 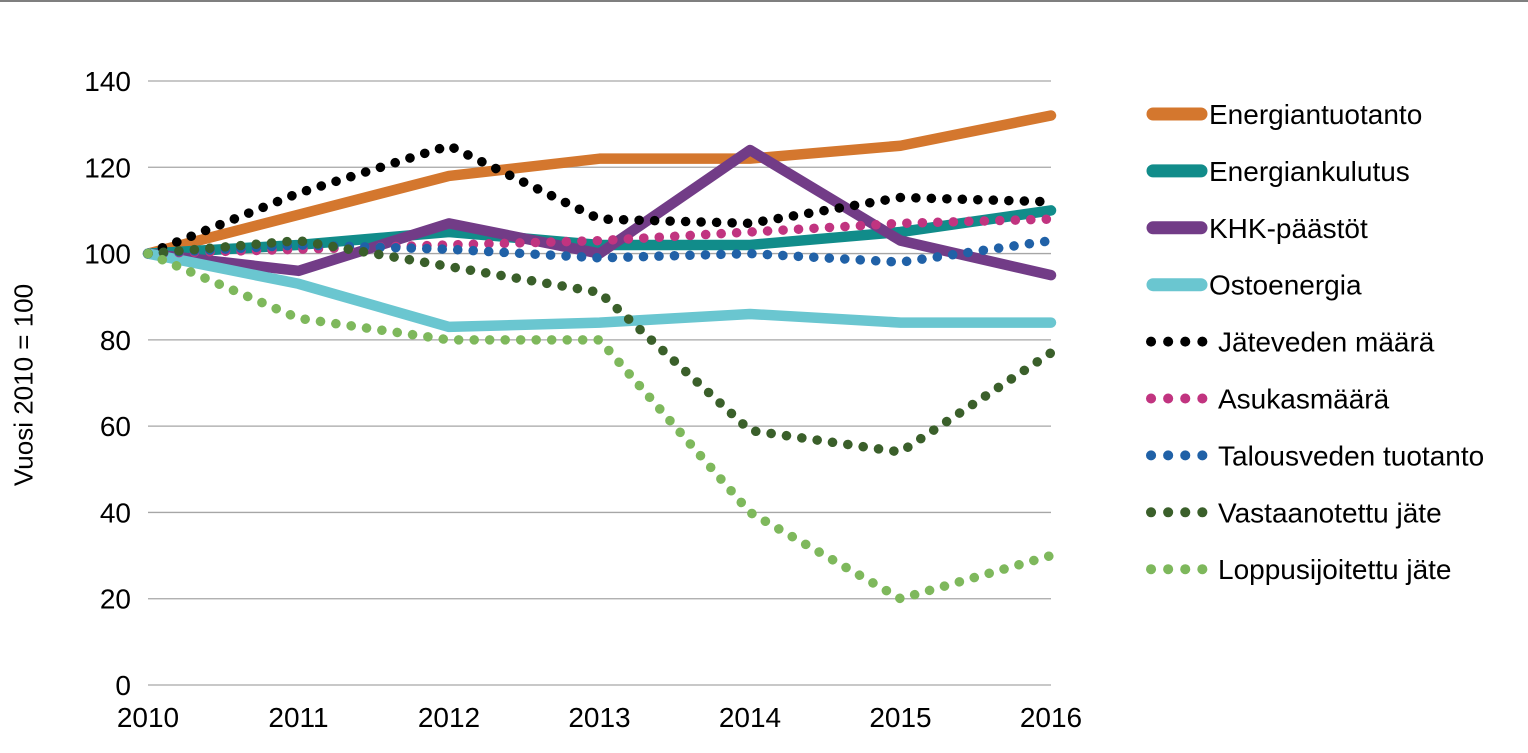 What do you see at coordinates (1288, 228) in the screenshot?
I see `legend-label-khk-p-st-t: KHK-päästöt` at bounding box center [1288, 228].